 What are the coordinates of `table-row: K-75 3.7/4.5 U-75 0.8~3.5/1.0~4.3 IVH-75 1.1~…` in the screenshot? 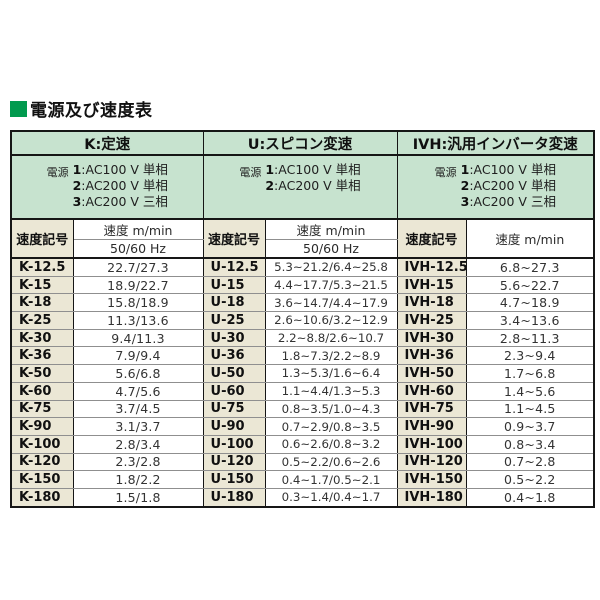 It's located at (302, 409).